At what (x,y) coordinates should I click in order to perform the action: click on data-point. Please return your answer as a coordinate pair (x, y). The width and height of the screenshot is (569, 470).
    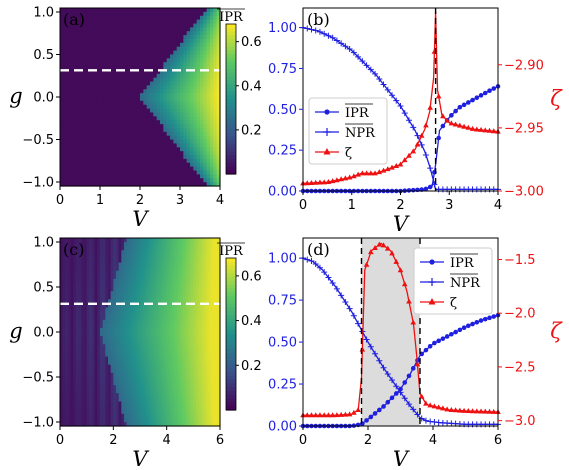
    Looking at the image, I should click on (387, 89).